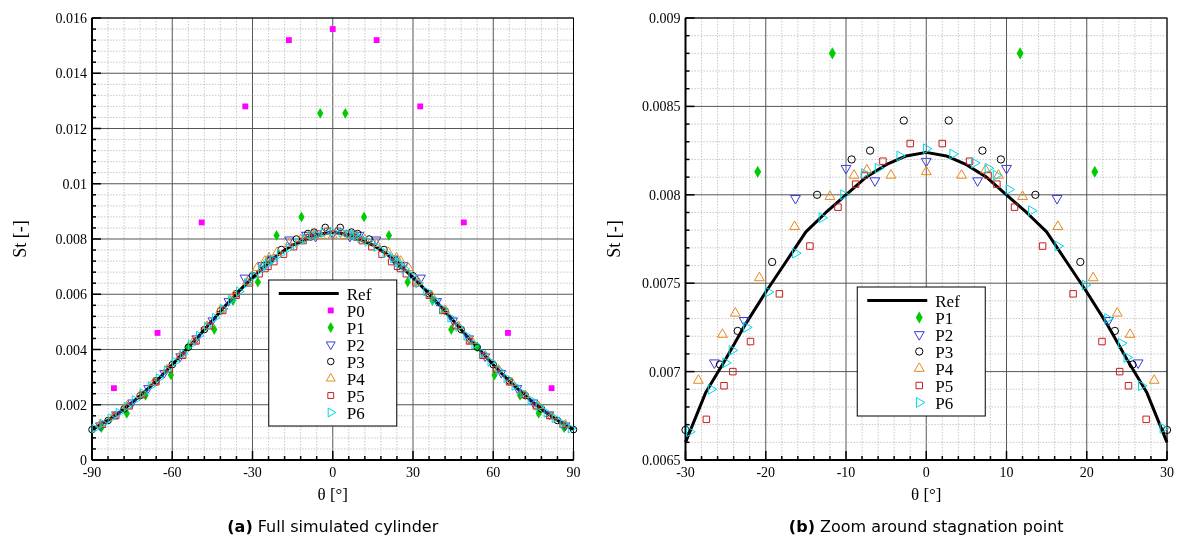  What do you see at coordinates (926, 526) in the screenshot?
I see `text: (b) Zoom around stagnation point` at bounding box center [926, 526].